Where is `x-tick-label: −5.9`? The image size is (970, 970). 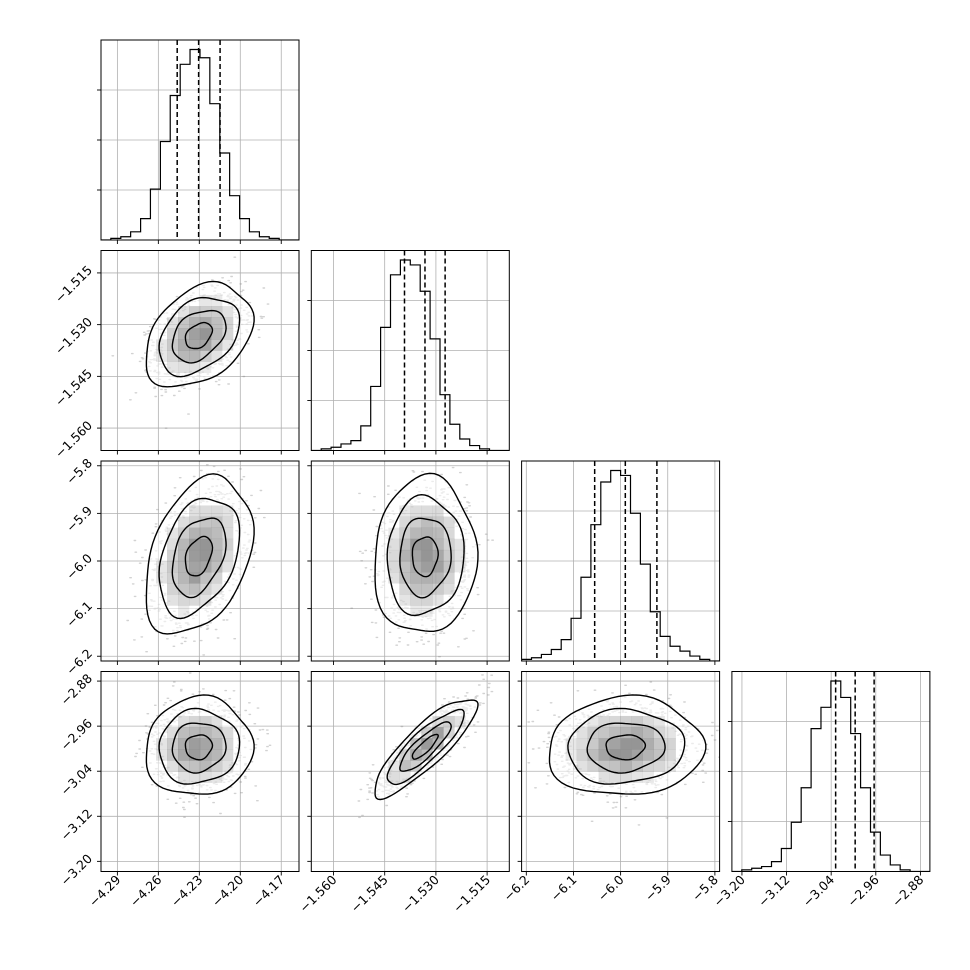
x-tick-label: −5.9 is located at coordinates (658, 888).